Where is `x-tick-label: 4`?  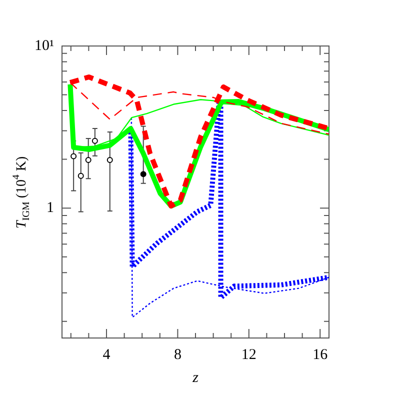 x-tick-label: 4 is located at coordinates (106, 354).